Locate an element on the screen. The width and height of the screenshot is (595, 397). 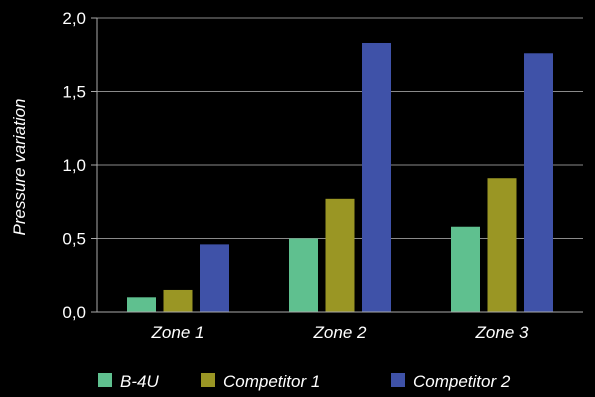
x-category-label: Zone 2 is located at coordinates (340, 332).